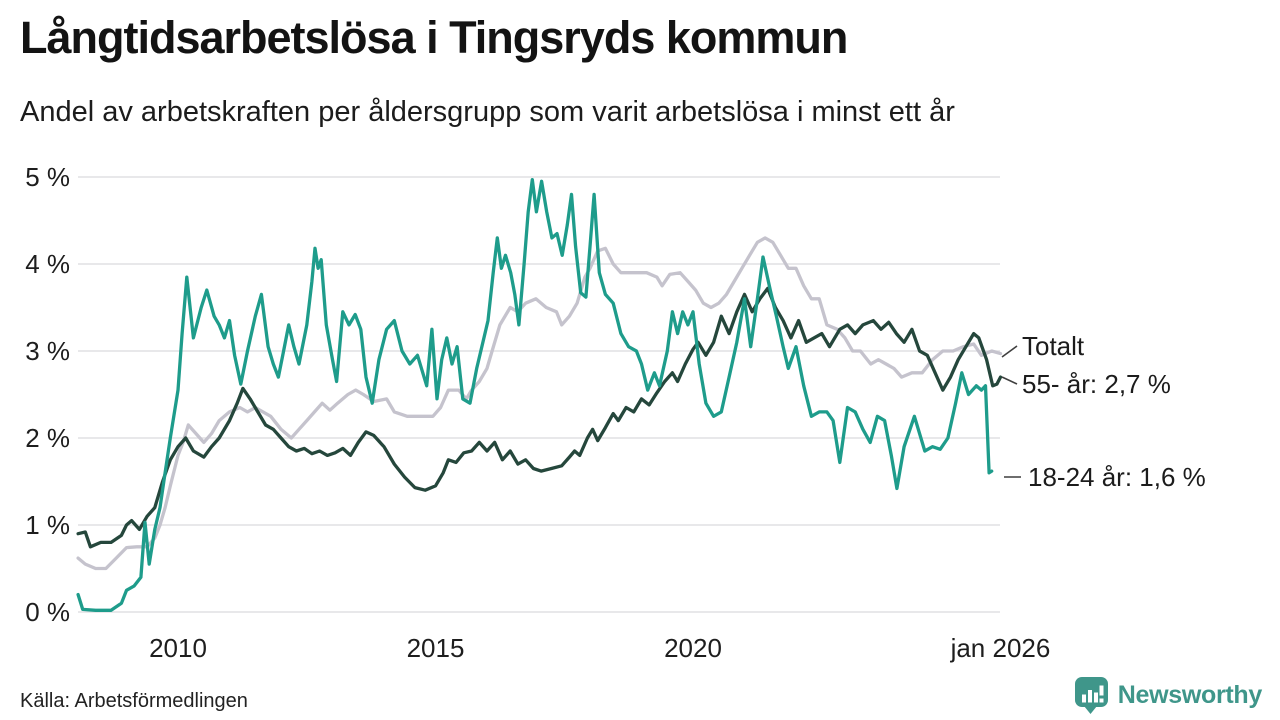 The image size is (1280, 720). What do you see at coordinates (47, 264) in the screenshot?
I see `y-tick-label: 4 %` at bounding box center [47, 264].